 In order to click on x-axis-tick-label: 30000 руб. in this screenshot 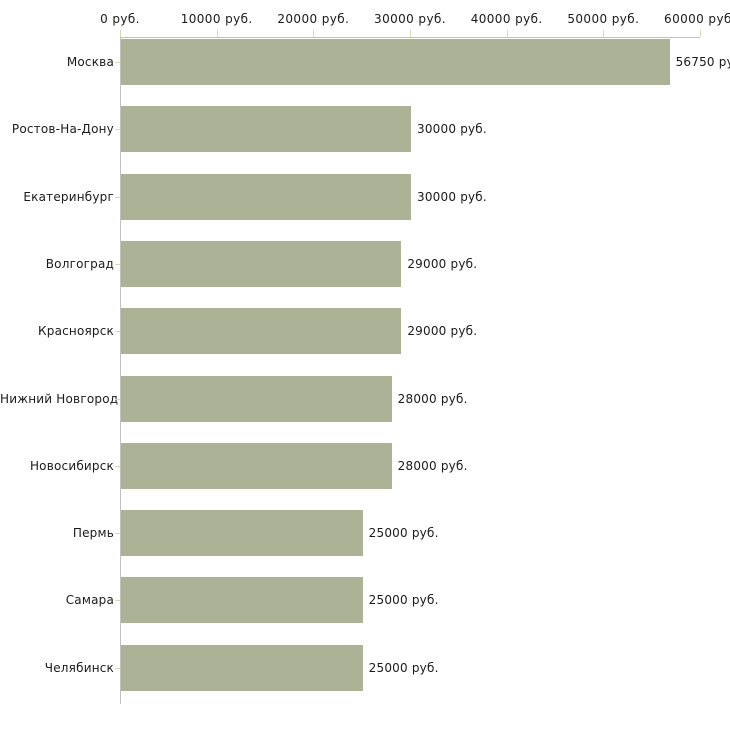, I will do `click(410, 19)`.